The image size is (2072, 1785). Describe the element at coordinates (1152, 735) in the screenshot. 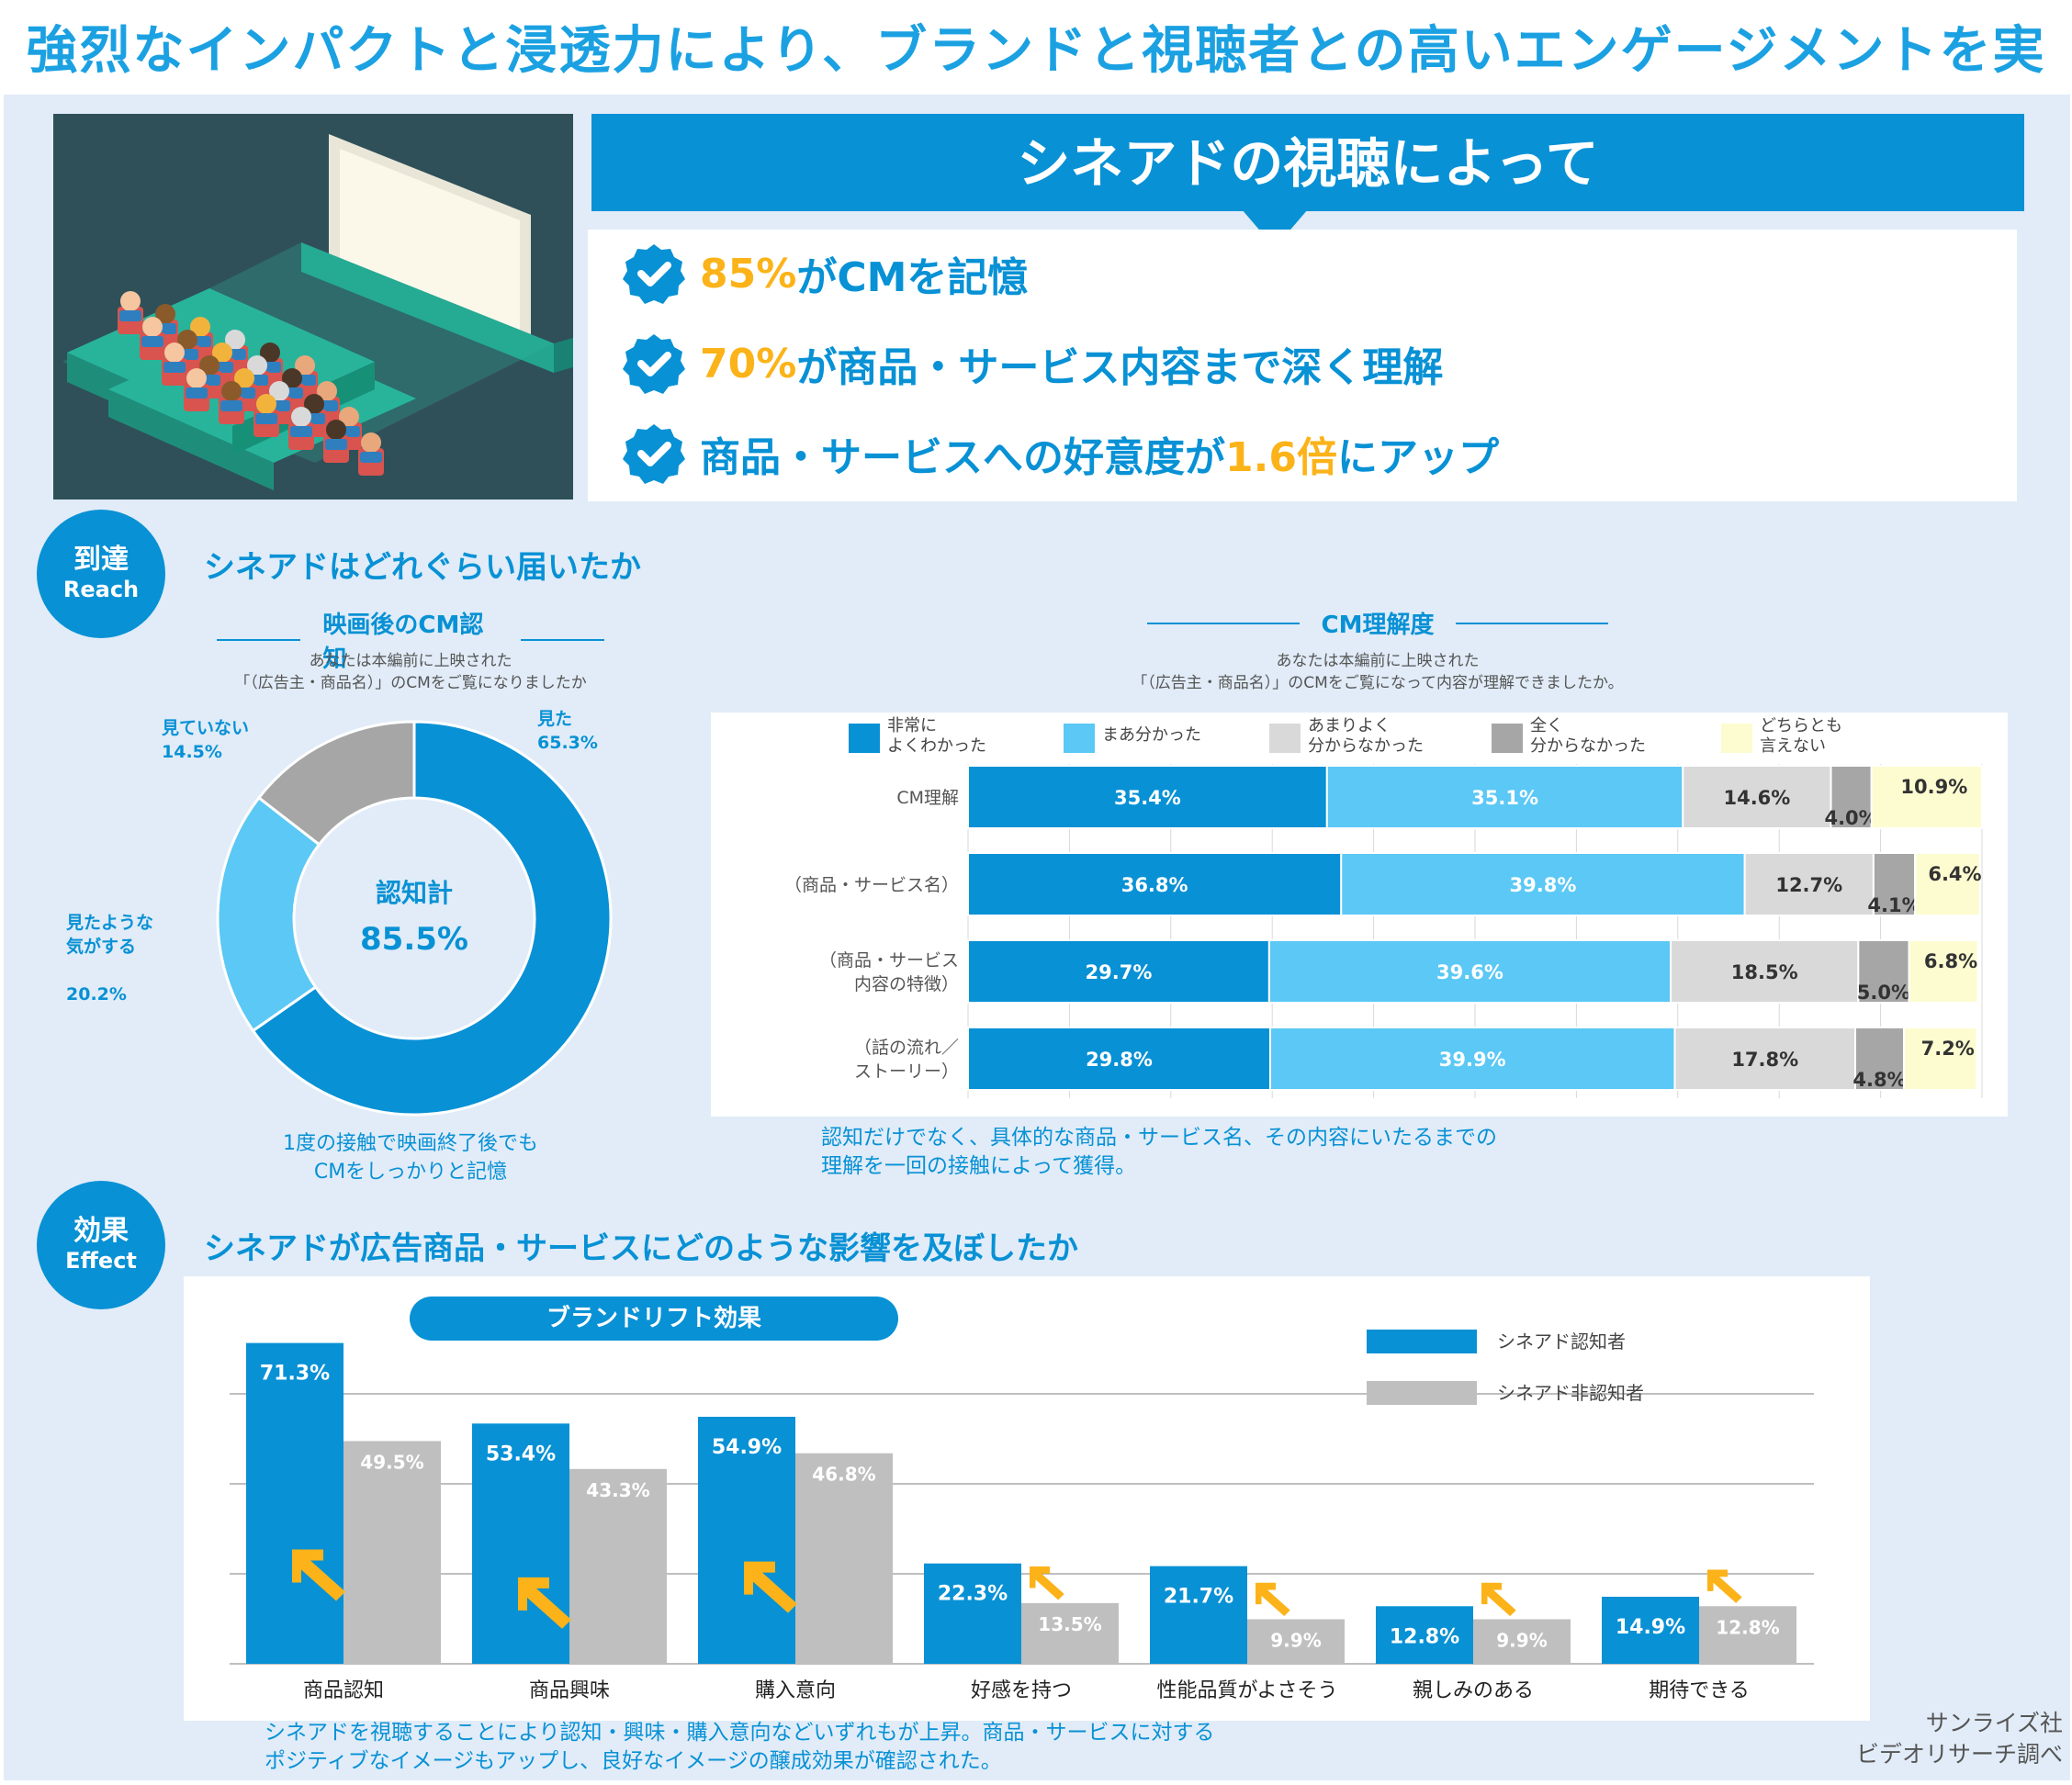

I see `cm-legend-label: まあ分かった` at that location.